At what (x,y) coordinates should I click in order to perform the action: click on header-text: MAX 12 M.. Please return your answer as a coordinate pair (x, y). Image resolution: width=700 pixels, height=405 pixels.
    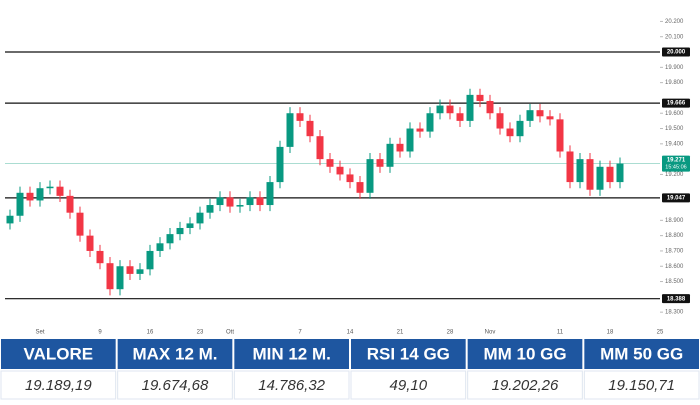
    Looking at the image, I should click on (174, 353).